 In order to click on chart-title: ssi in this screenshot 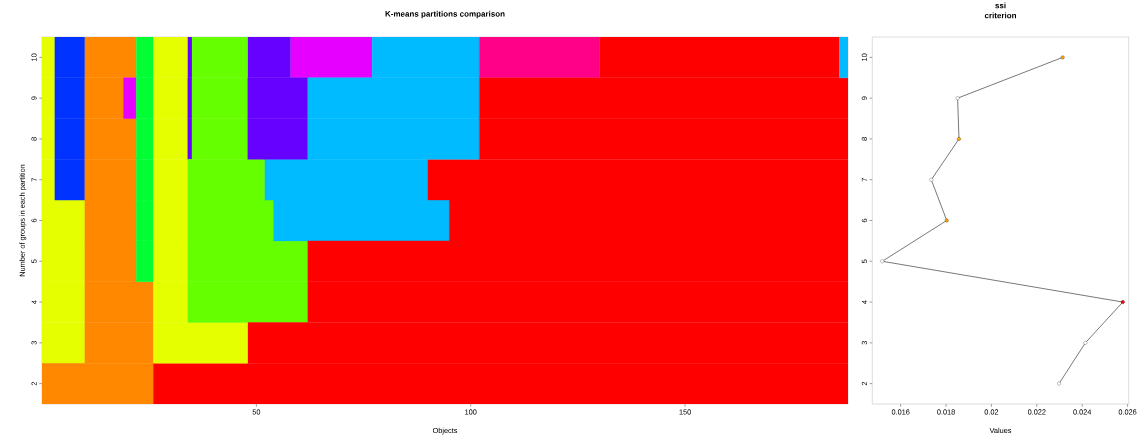, I will do `click(1000, 5)`.